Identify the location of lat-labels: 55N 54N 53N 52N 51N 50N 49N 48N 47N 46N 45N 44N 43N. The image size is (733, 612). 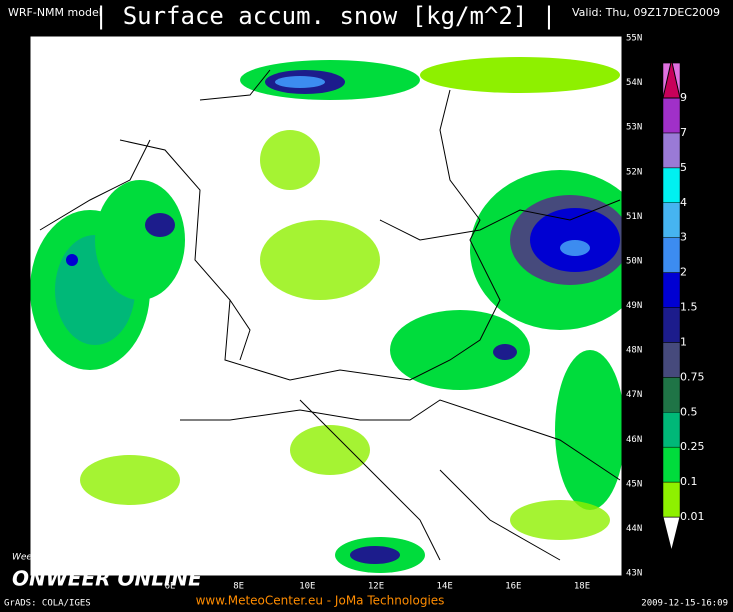
(634, 306).